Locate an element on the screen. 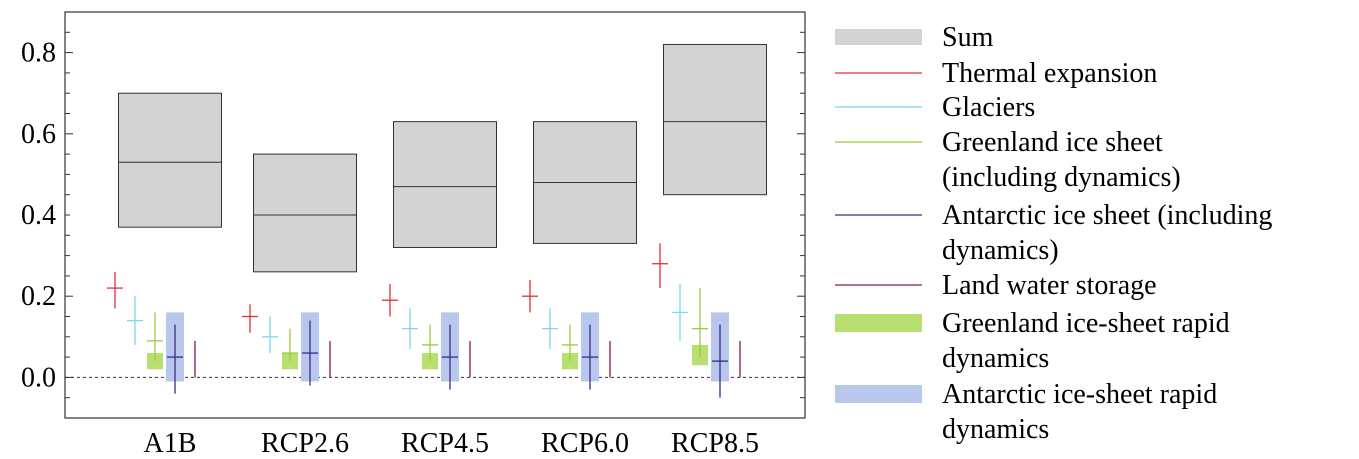 This screenshot has width=1359, height=459. x-tick-label: RCP6.0 is located at coordinates (585, 443).